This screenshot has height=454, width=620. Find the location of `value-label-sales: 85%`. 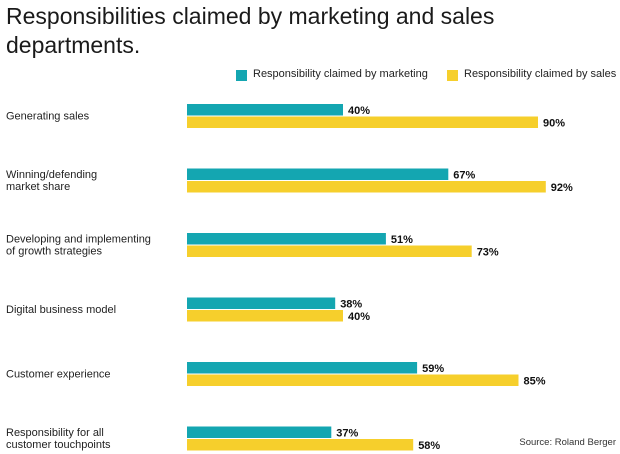

value-label-sales: 85% is located at coordinates (535, 382).